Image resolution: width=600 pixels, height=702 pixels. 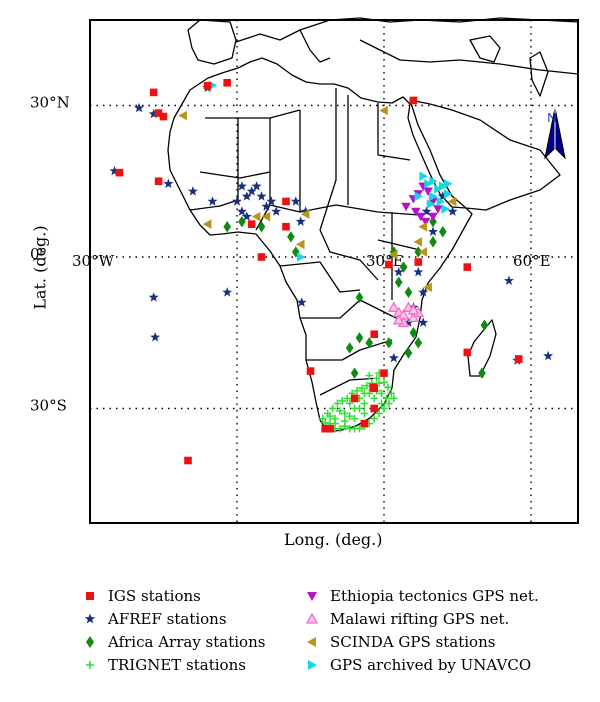 What do you see at coordinates (187, 642) in the screenshot?
I see `legend-label: Africa Array stations` at bounding box center [187, 642].